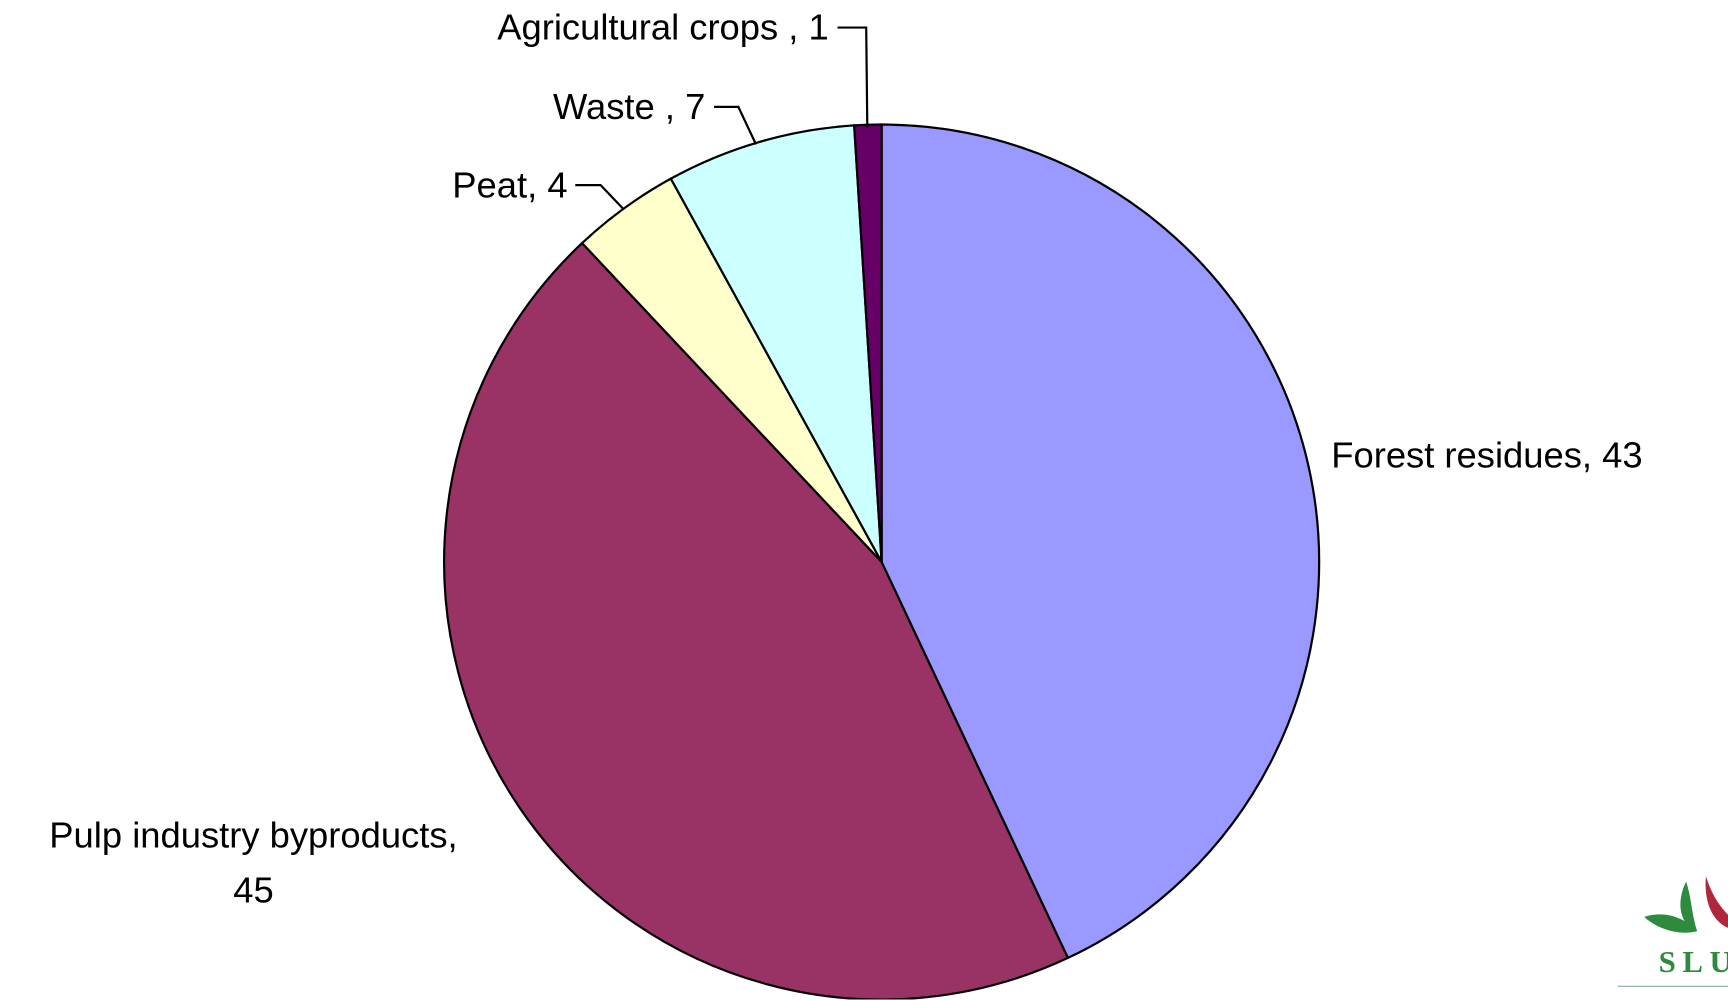 The width and height of the screenshot is (1728, 1000). I want to click on data-label: Peat, 4, so click(510, 184).